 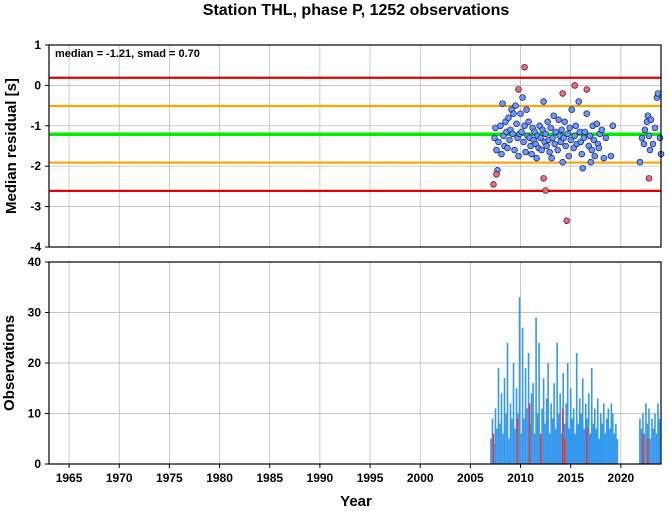 What do you see at coordinates (356, 501) in the screenshot?
I see `x-axis-label: Year` at bounding box center [356, 501].